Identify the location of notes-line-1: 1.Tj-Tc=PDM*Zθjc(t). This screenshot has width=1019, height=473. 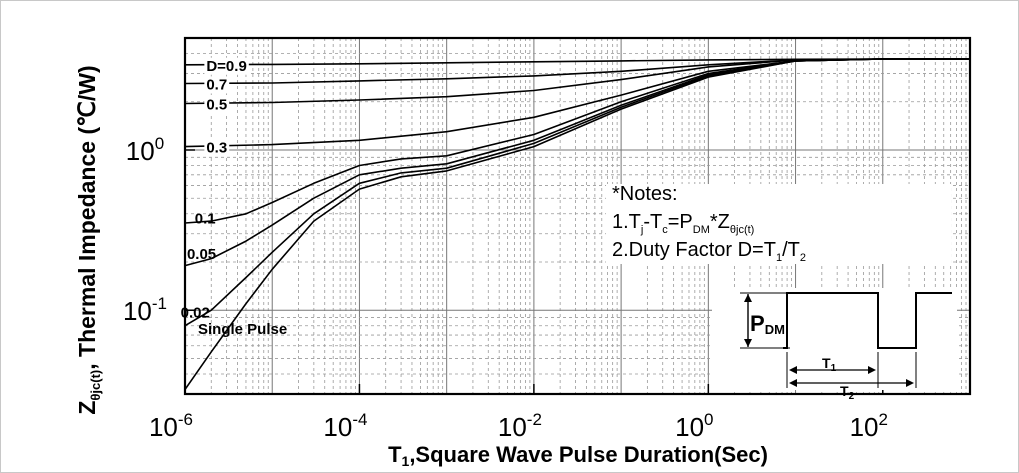
(683, 223).